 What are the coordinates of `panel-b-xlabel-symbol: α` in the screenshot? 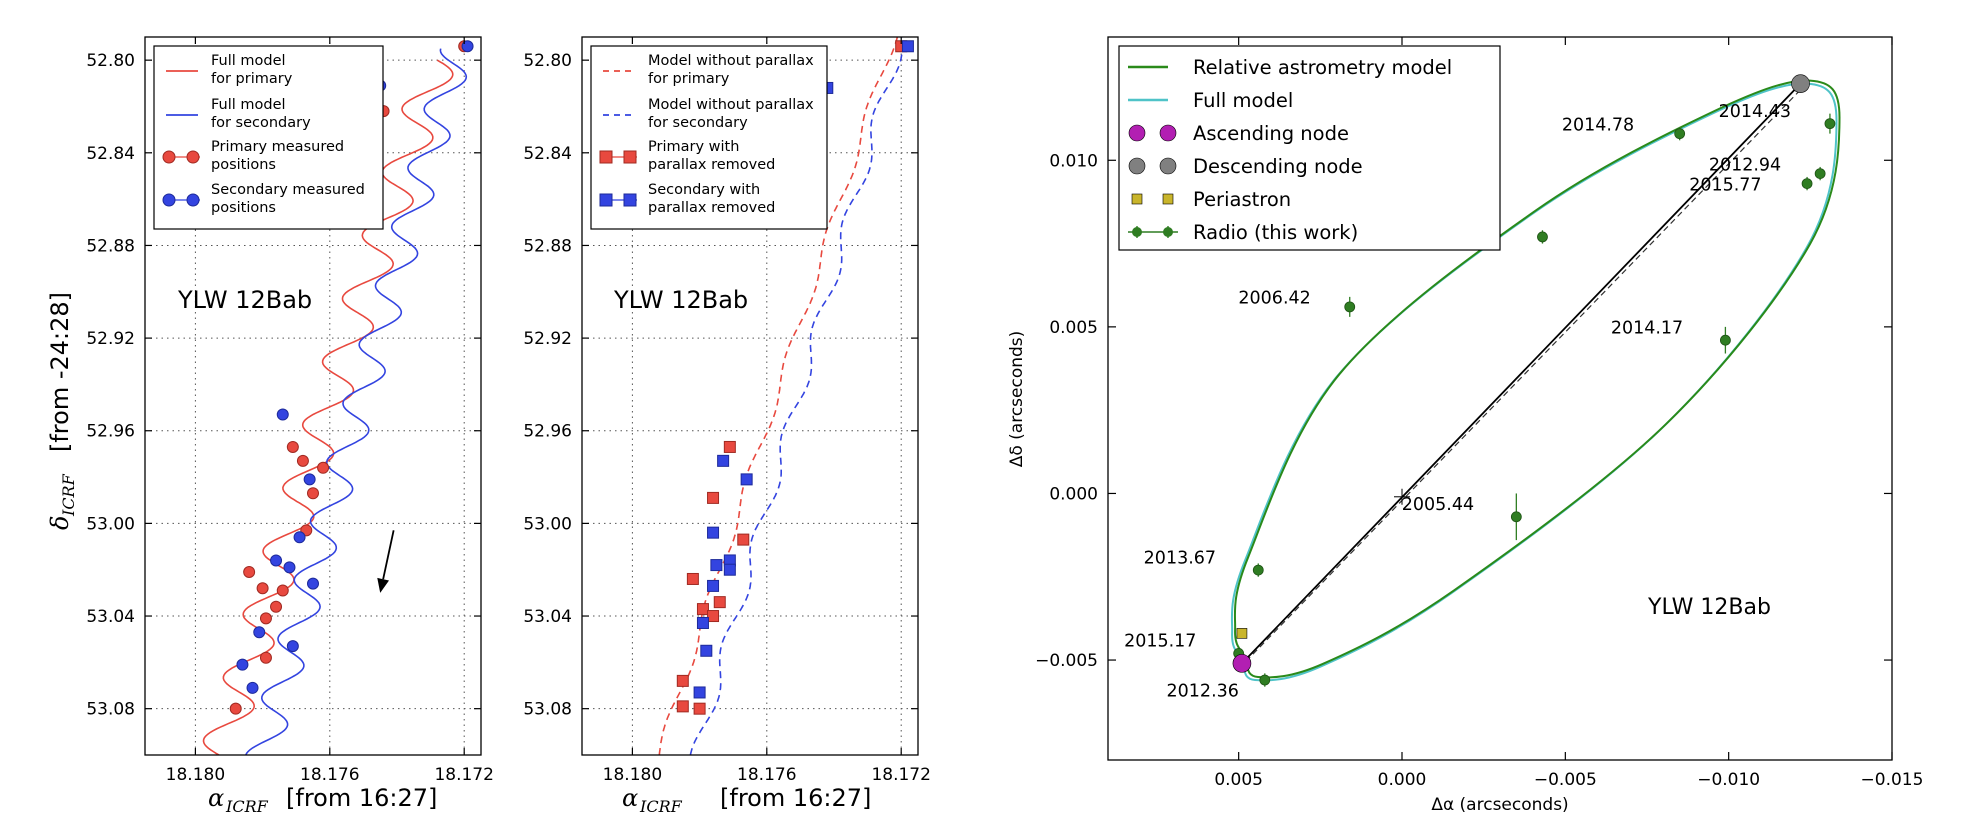 It's located at (630, 798).